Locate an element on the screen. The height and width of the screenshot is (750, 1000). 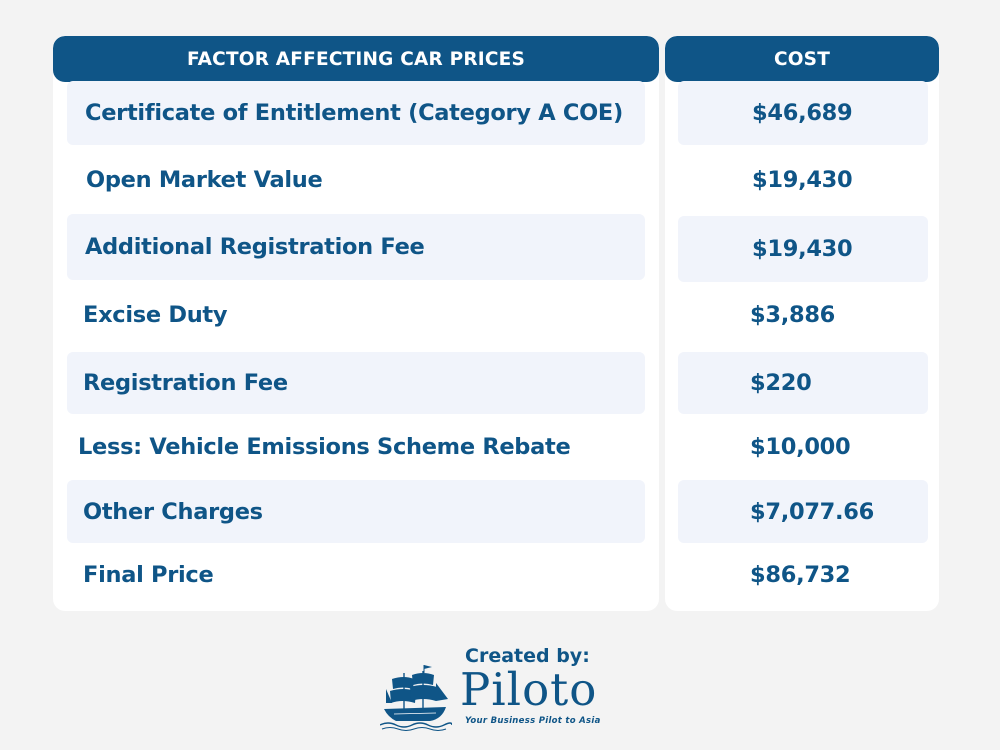
row-factor: Registration Fee is located at coordinates (185, 383).